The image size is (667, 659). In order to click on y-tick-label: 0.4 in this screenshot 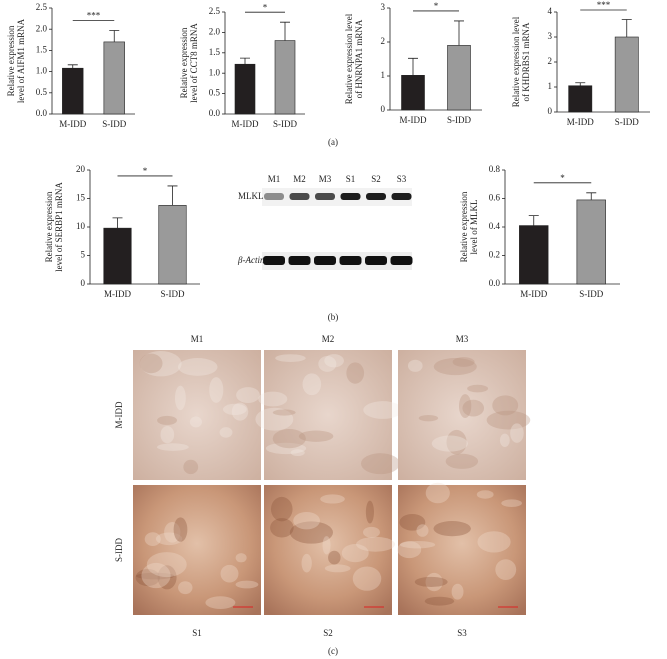, I will do `click(495, 226)`.